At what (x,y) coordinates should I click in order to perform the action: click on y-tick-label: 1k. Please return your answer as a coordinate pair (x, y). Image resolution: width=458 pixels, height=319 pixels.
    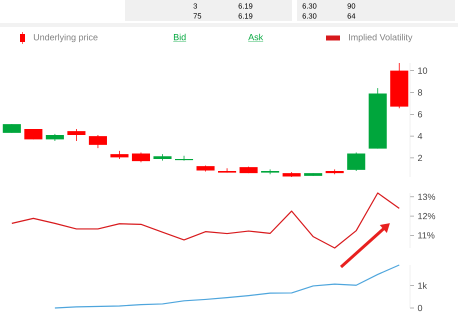
    Looking at the image, I should click on (423, 285).